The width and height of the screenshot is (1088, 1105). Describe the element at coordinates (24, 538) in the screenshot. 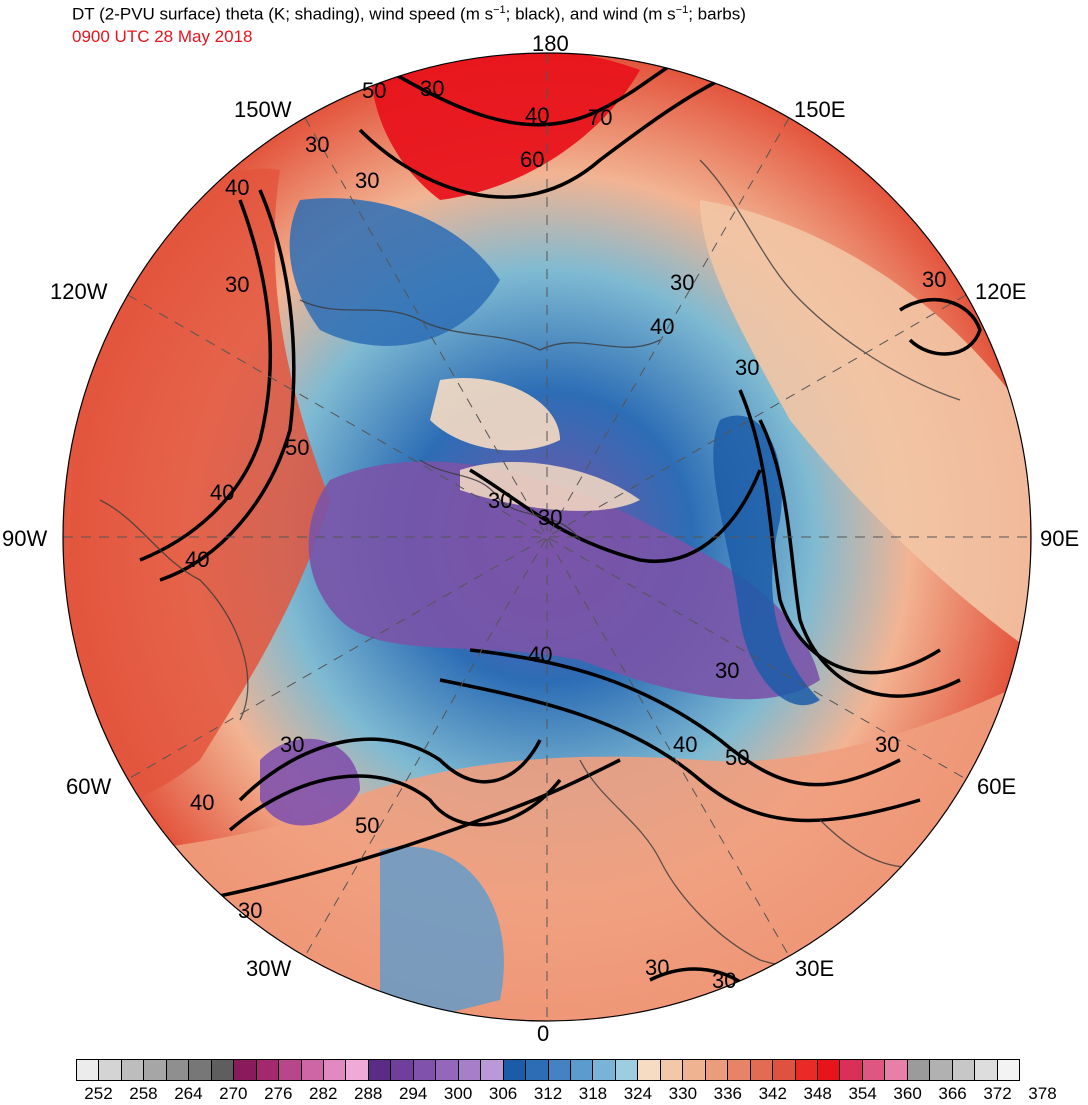

I see `lon-label-90w: 90W` at that location.